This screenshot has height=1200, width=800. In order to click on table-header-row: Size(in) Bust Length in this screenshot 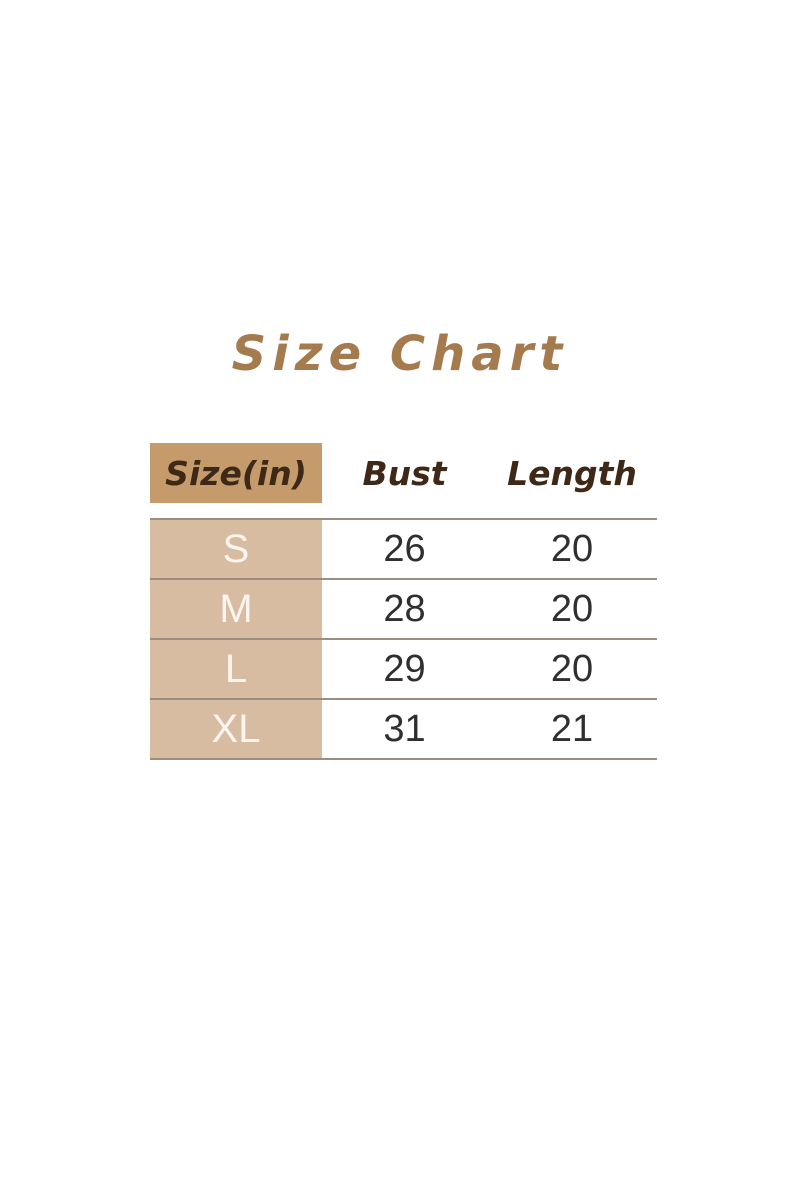, I will do `click(403, 473)`.